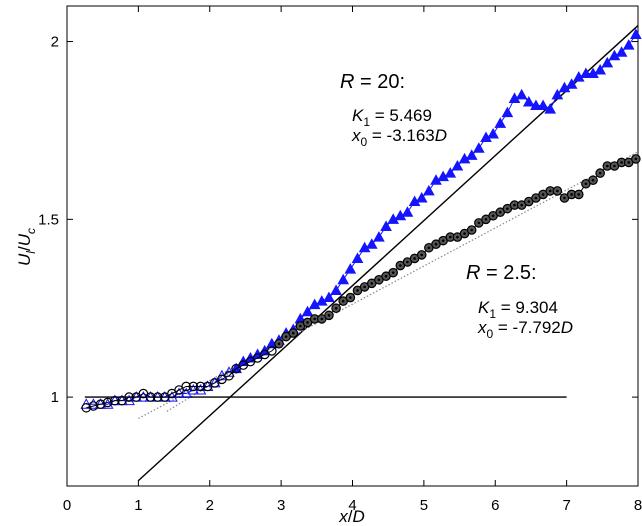  What do you see at coordinates (392, 117) in the screenshot?
I see `annotation-r20-k1: K1 = 5.469` at bounding box center [392, 117].